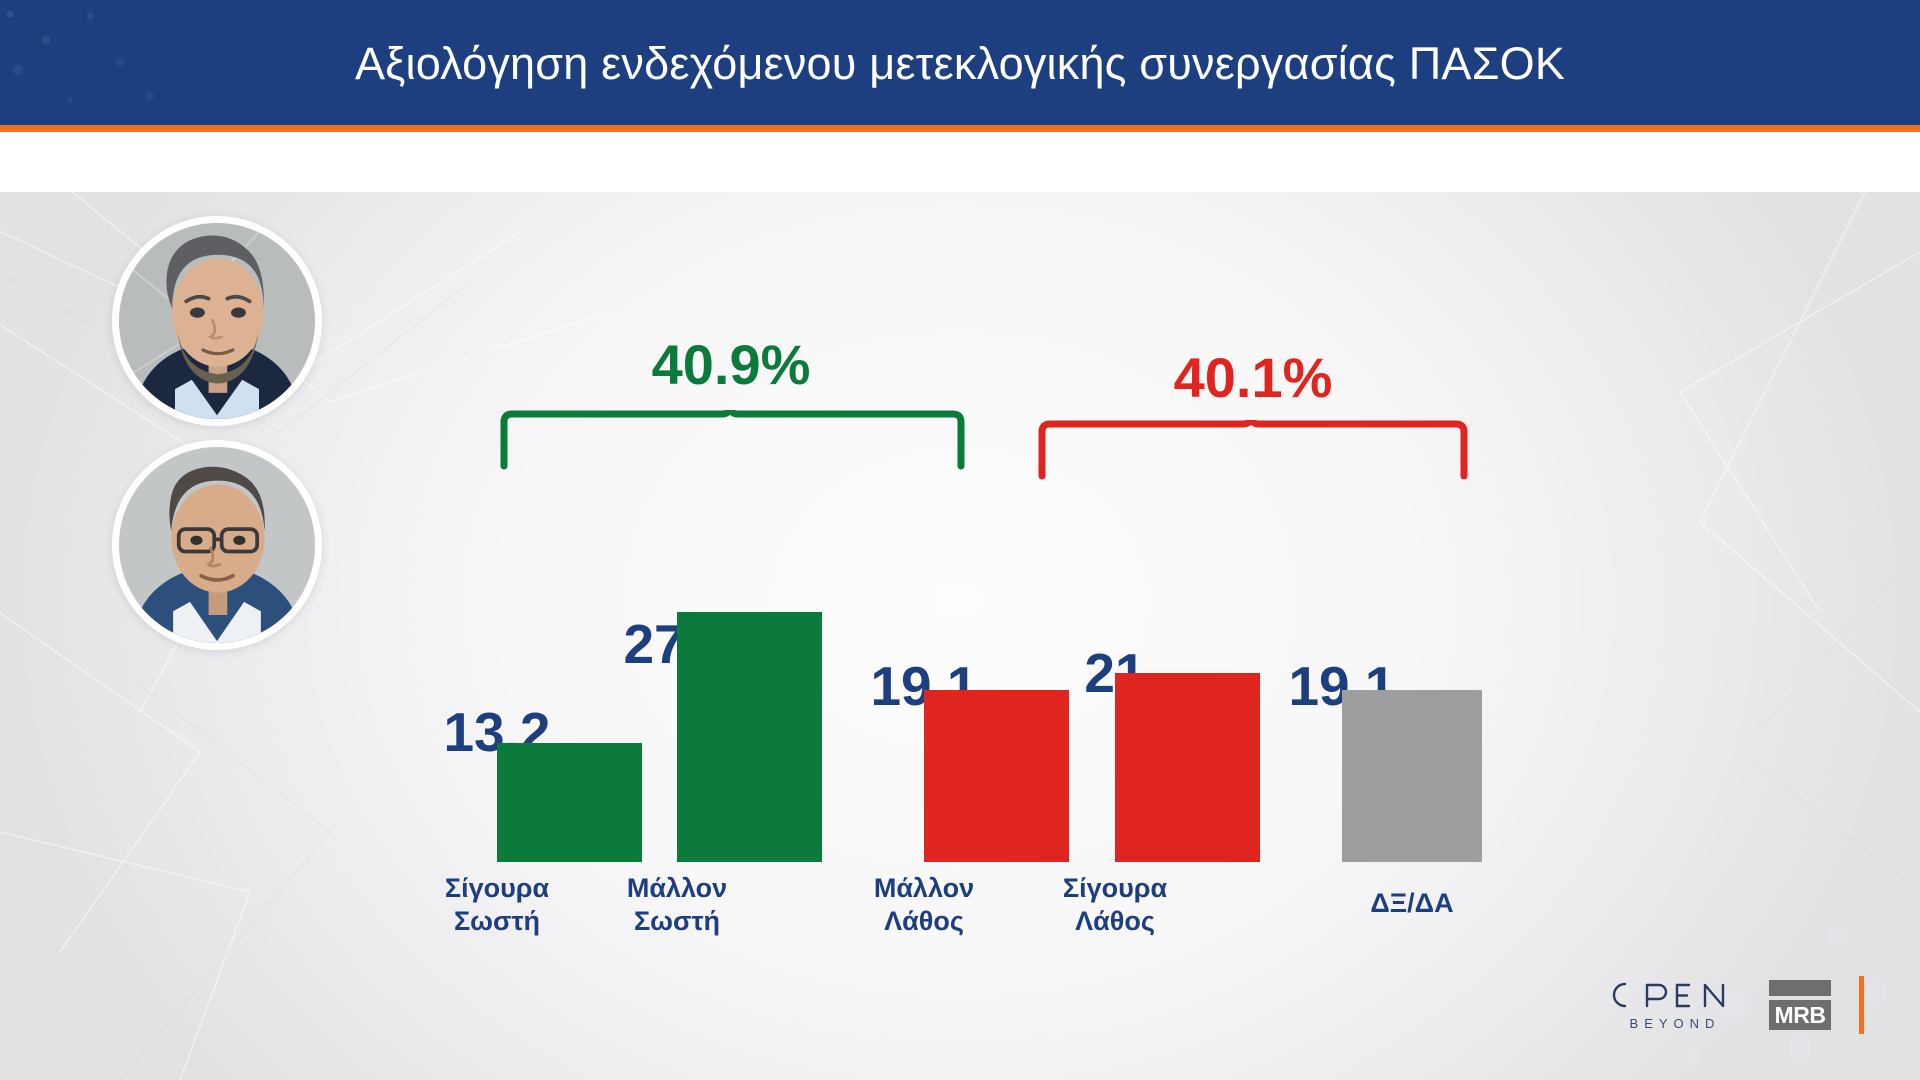 The image size is (1920, 1080). Describe the element at coordinates (1253, 450) in the screenshot. I see `bracket-negative` at that location.